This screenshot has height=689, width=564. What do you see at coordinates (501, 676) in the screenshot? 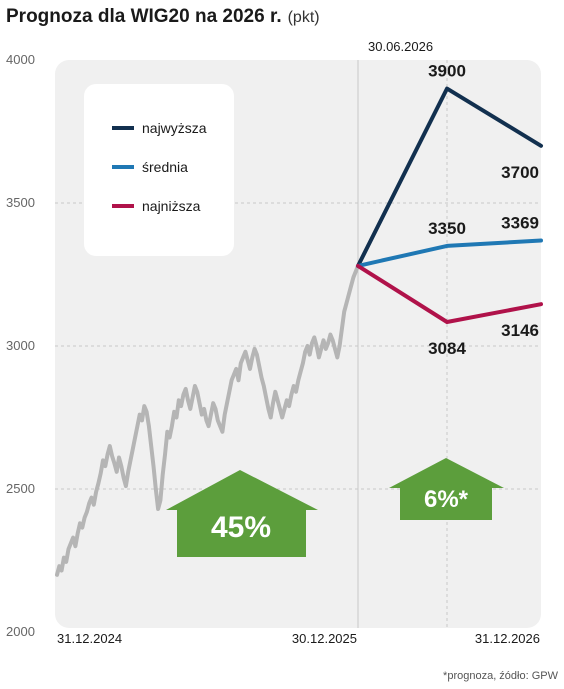
I see `source-note: *prognoza, źódło: GPW` at bounding box center [501, 676].